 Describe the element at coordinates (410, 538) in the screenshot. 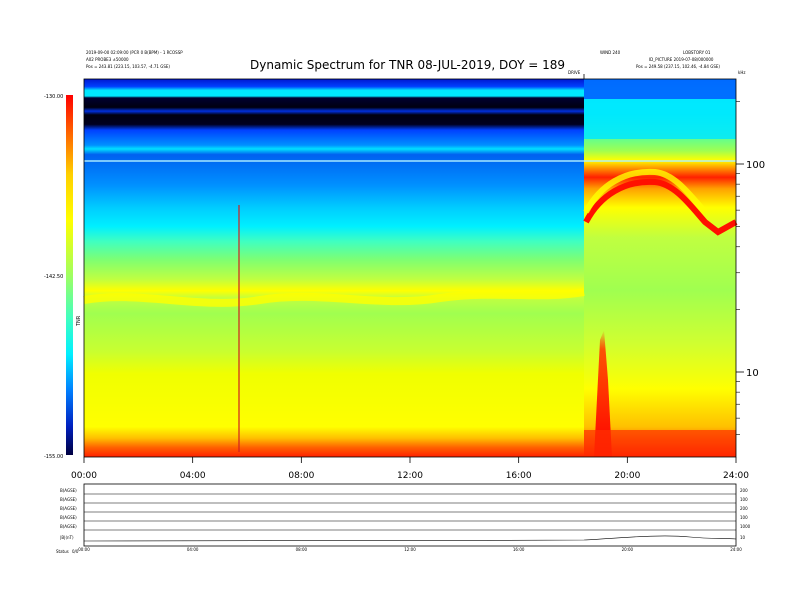

I see `btotal-trace` at that location.